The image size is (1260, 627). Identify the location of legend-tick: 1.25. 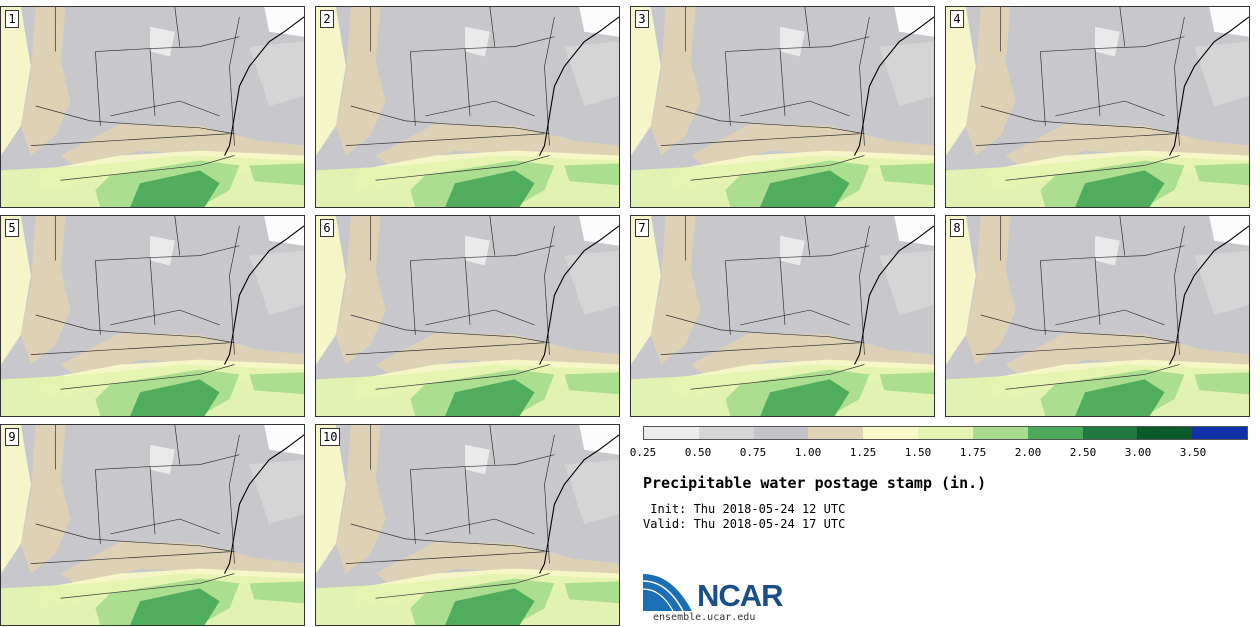
(863, 452).